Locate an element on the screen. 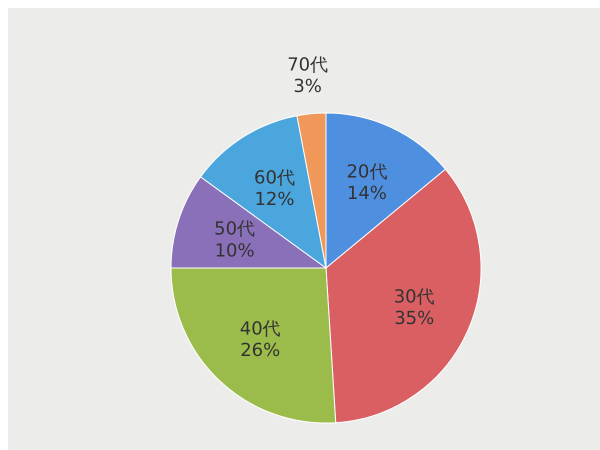 The width and height of the screenshot is (600, 450). slice-label: 60代 is located at coordinates (274, 177).